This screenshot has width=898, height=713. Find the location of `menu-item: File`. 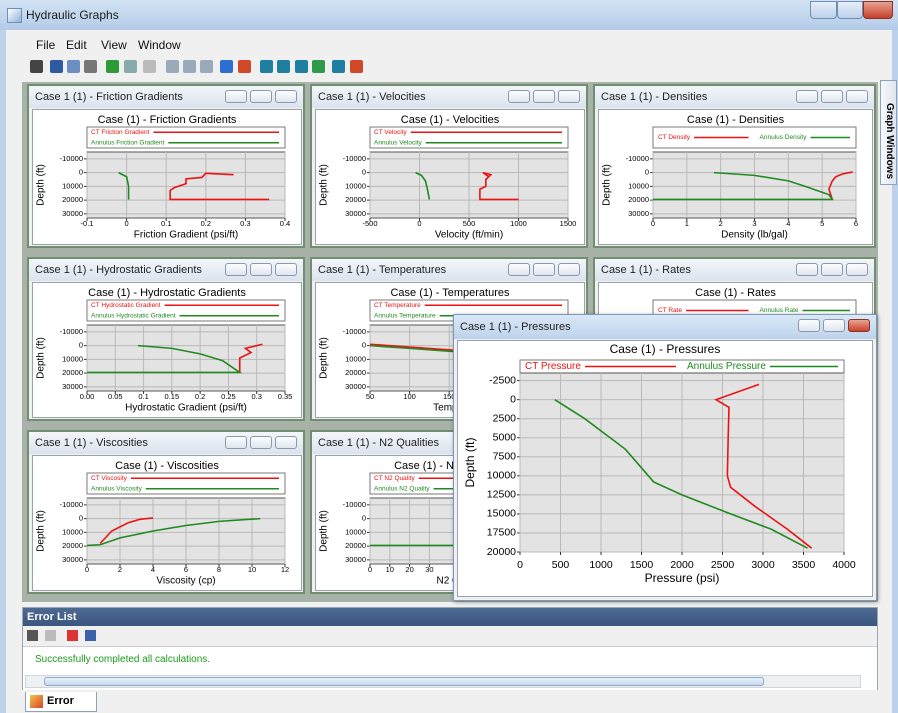

menu-item: File is located at coordinates (46, 45).